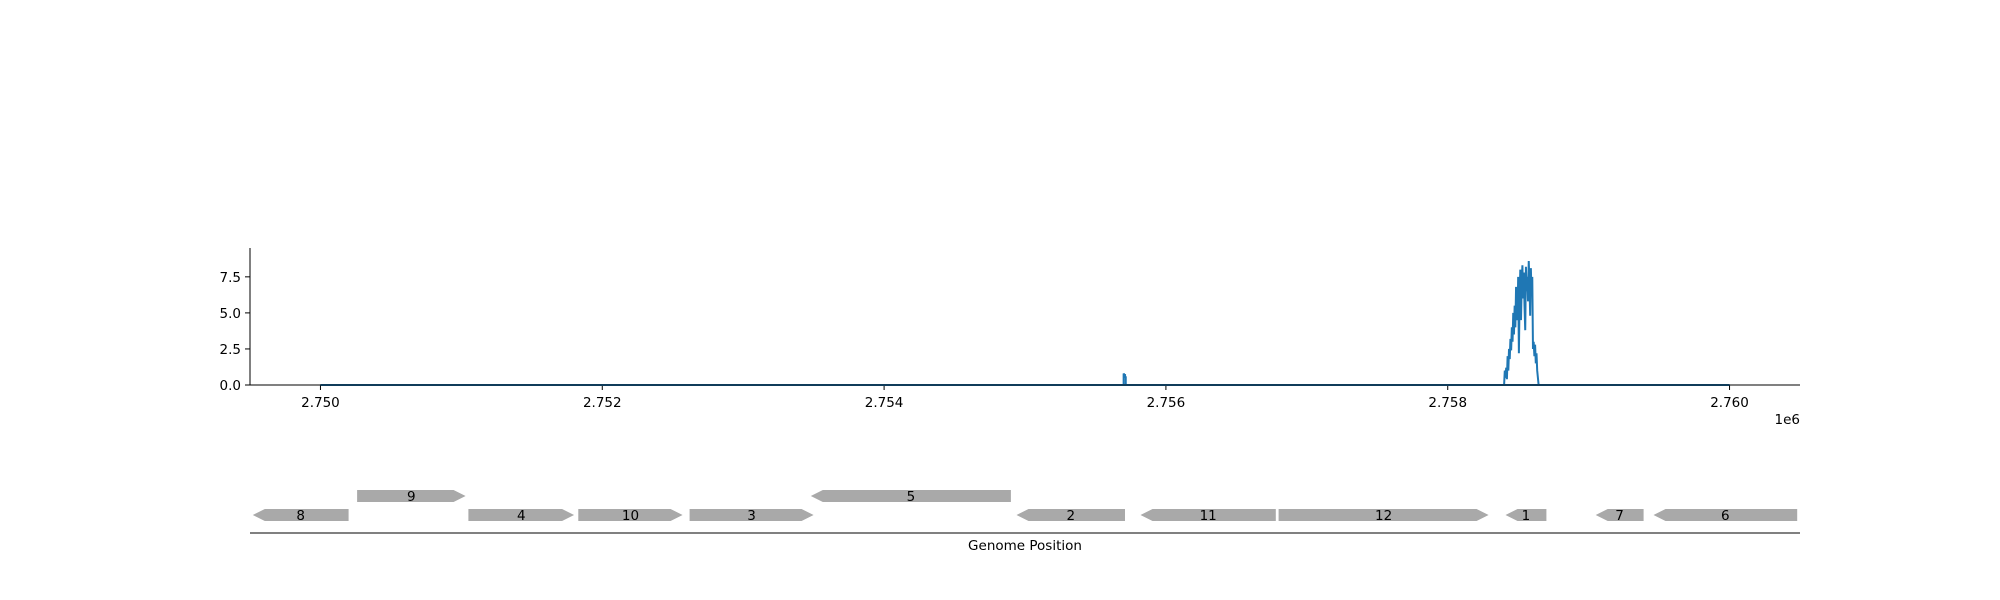 The width and height of the screenshot is (2000, 600). I want to click on gene-label: 11, so click(1208, 516).